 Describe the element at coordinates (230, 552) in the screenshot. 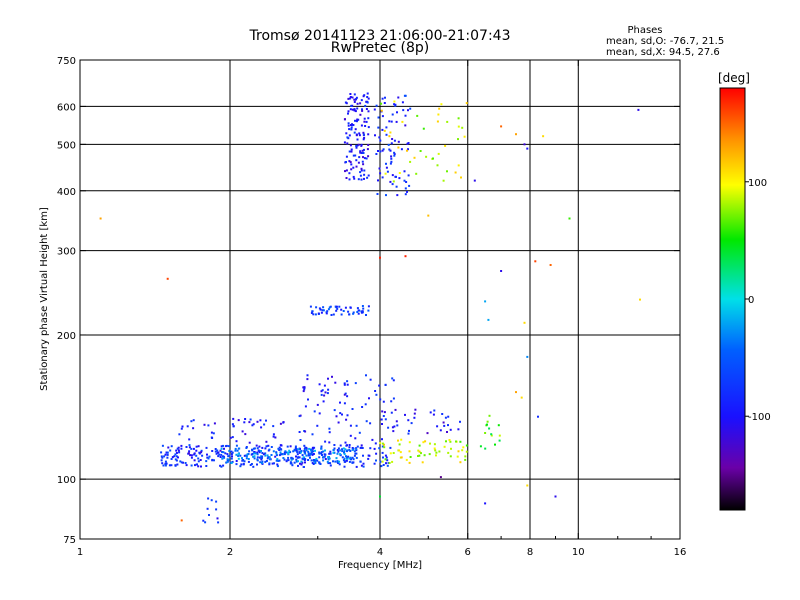

I see `x-tick-label: 2` at that location.